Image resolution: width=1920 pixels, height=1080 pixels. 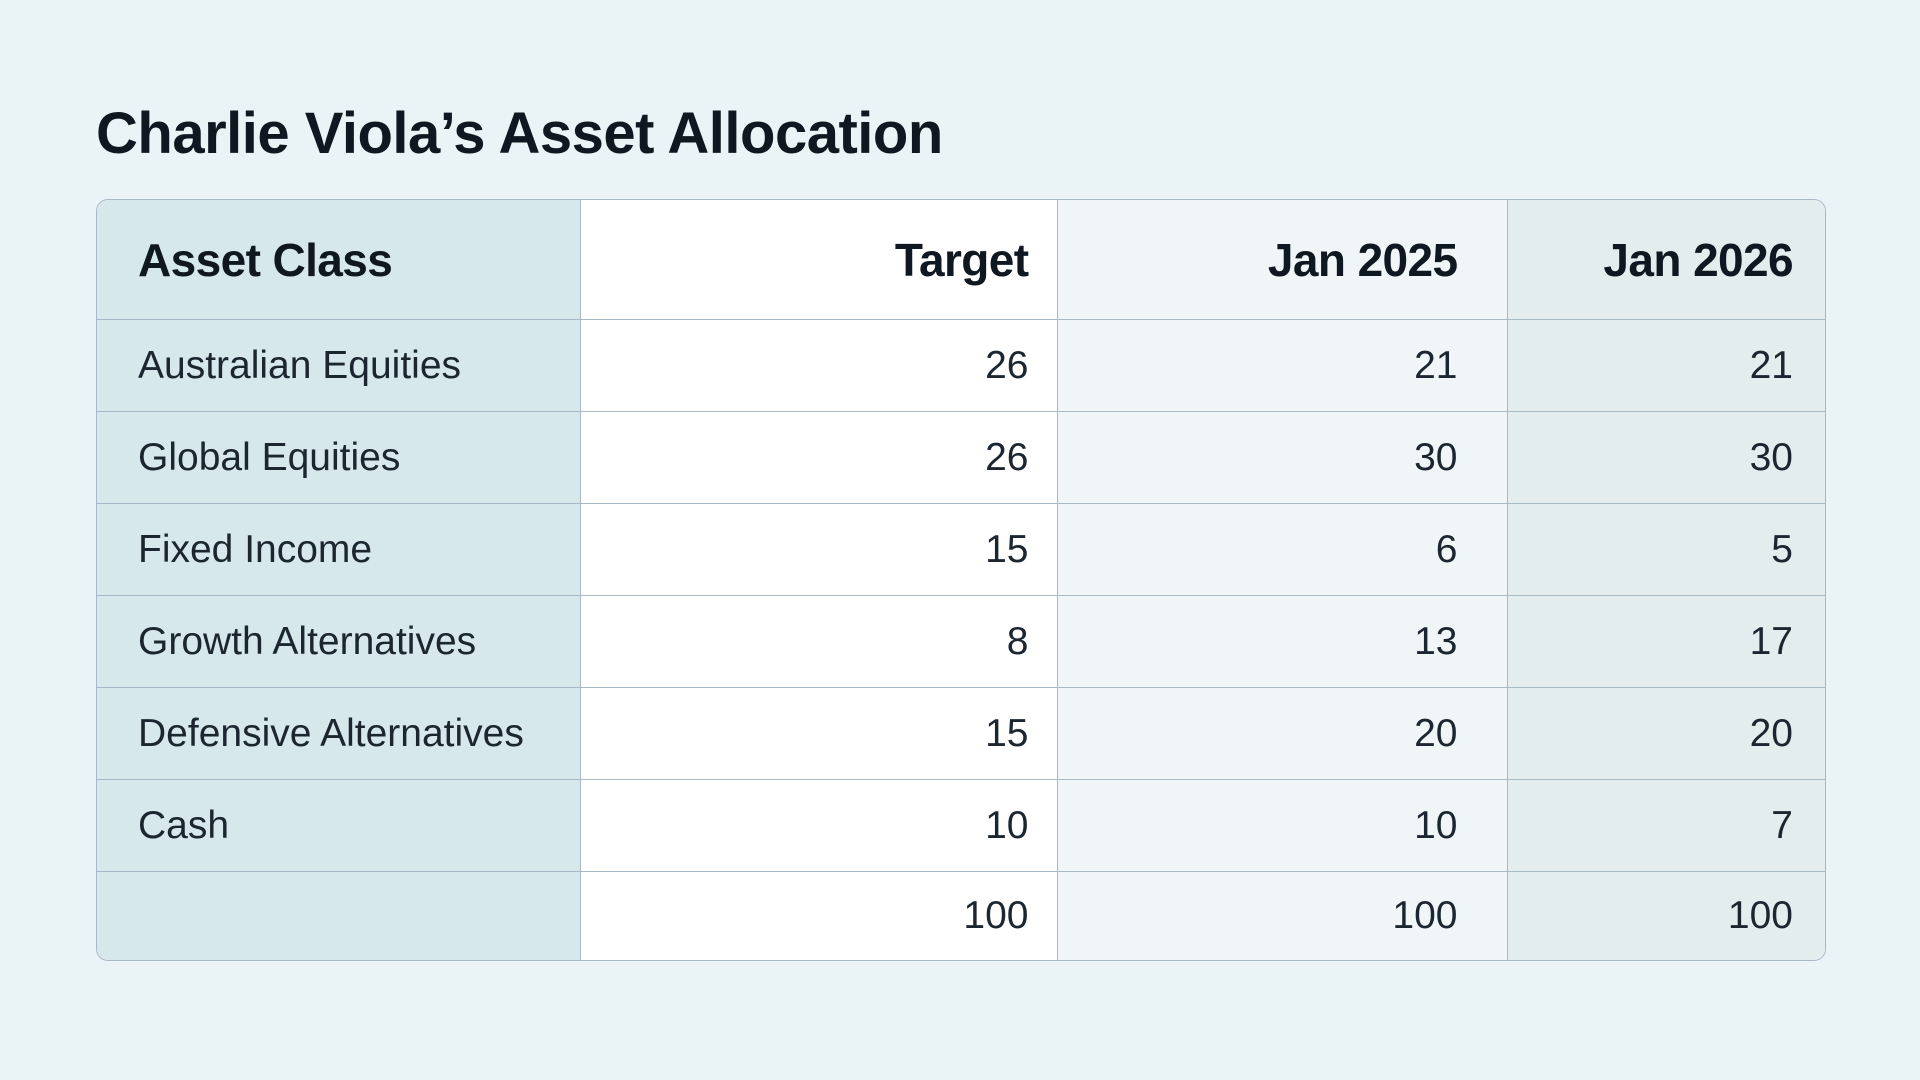 What do you see at coordinates (1282, 260) in the screenshot?
I see `header-jan-2025: Jan 2025` at bounding box center [1282, 260].